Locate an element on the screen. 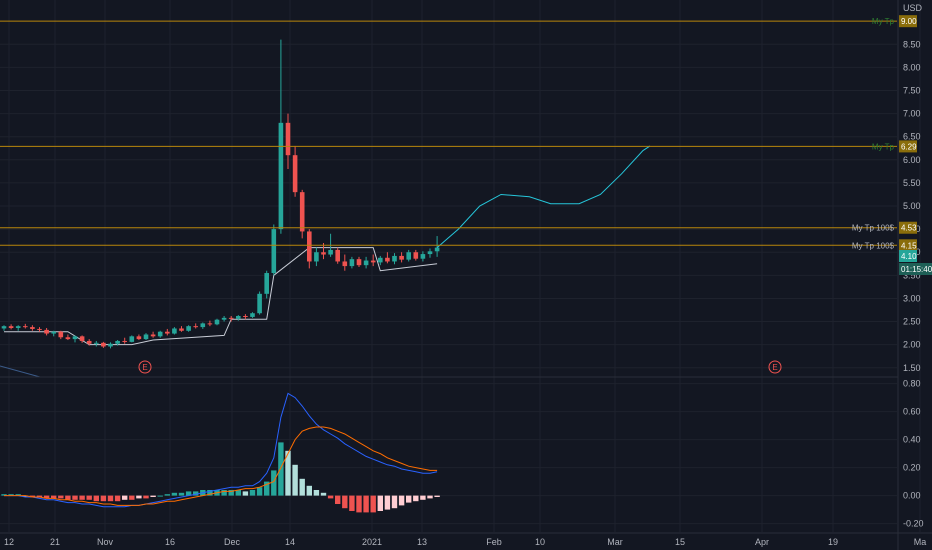  target-price-badge-value: 6.29 is located at coordinates (909, 146).